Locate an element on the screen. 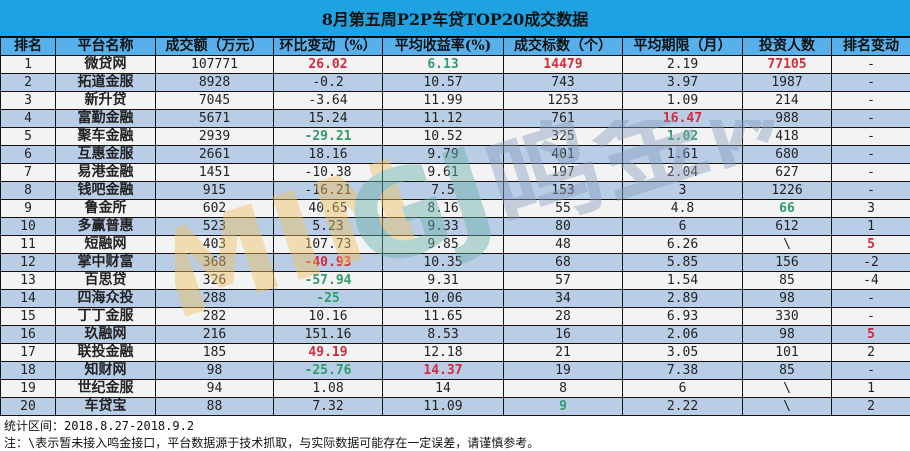 Image resolution: width=910 pixels, height=451 pixels. cell-rank: 13 is located at coordinates (28, 280).